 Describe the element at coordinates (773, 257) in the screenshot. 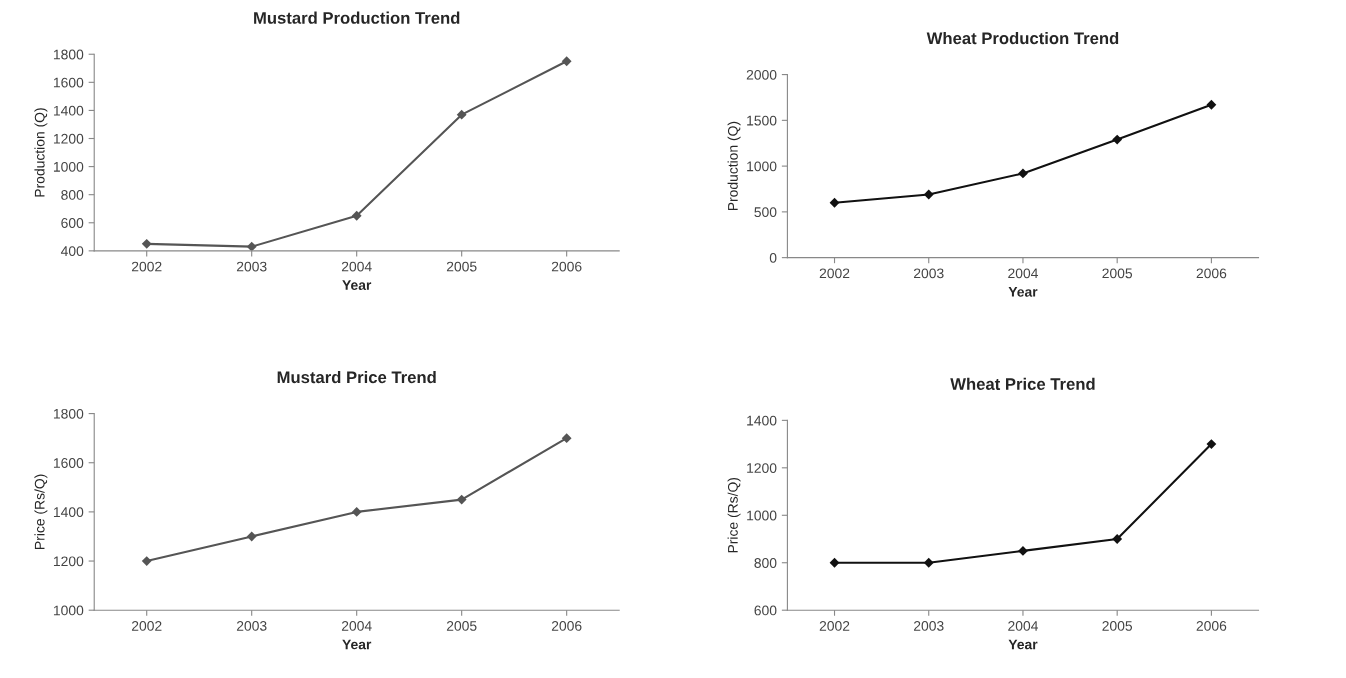

I see `y-tick-label: 0` at that location.